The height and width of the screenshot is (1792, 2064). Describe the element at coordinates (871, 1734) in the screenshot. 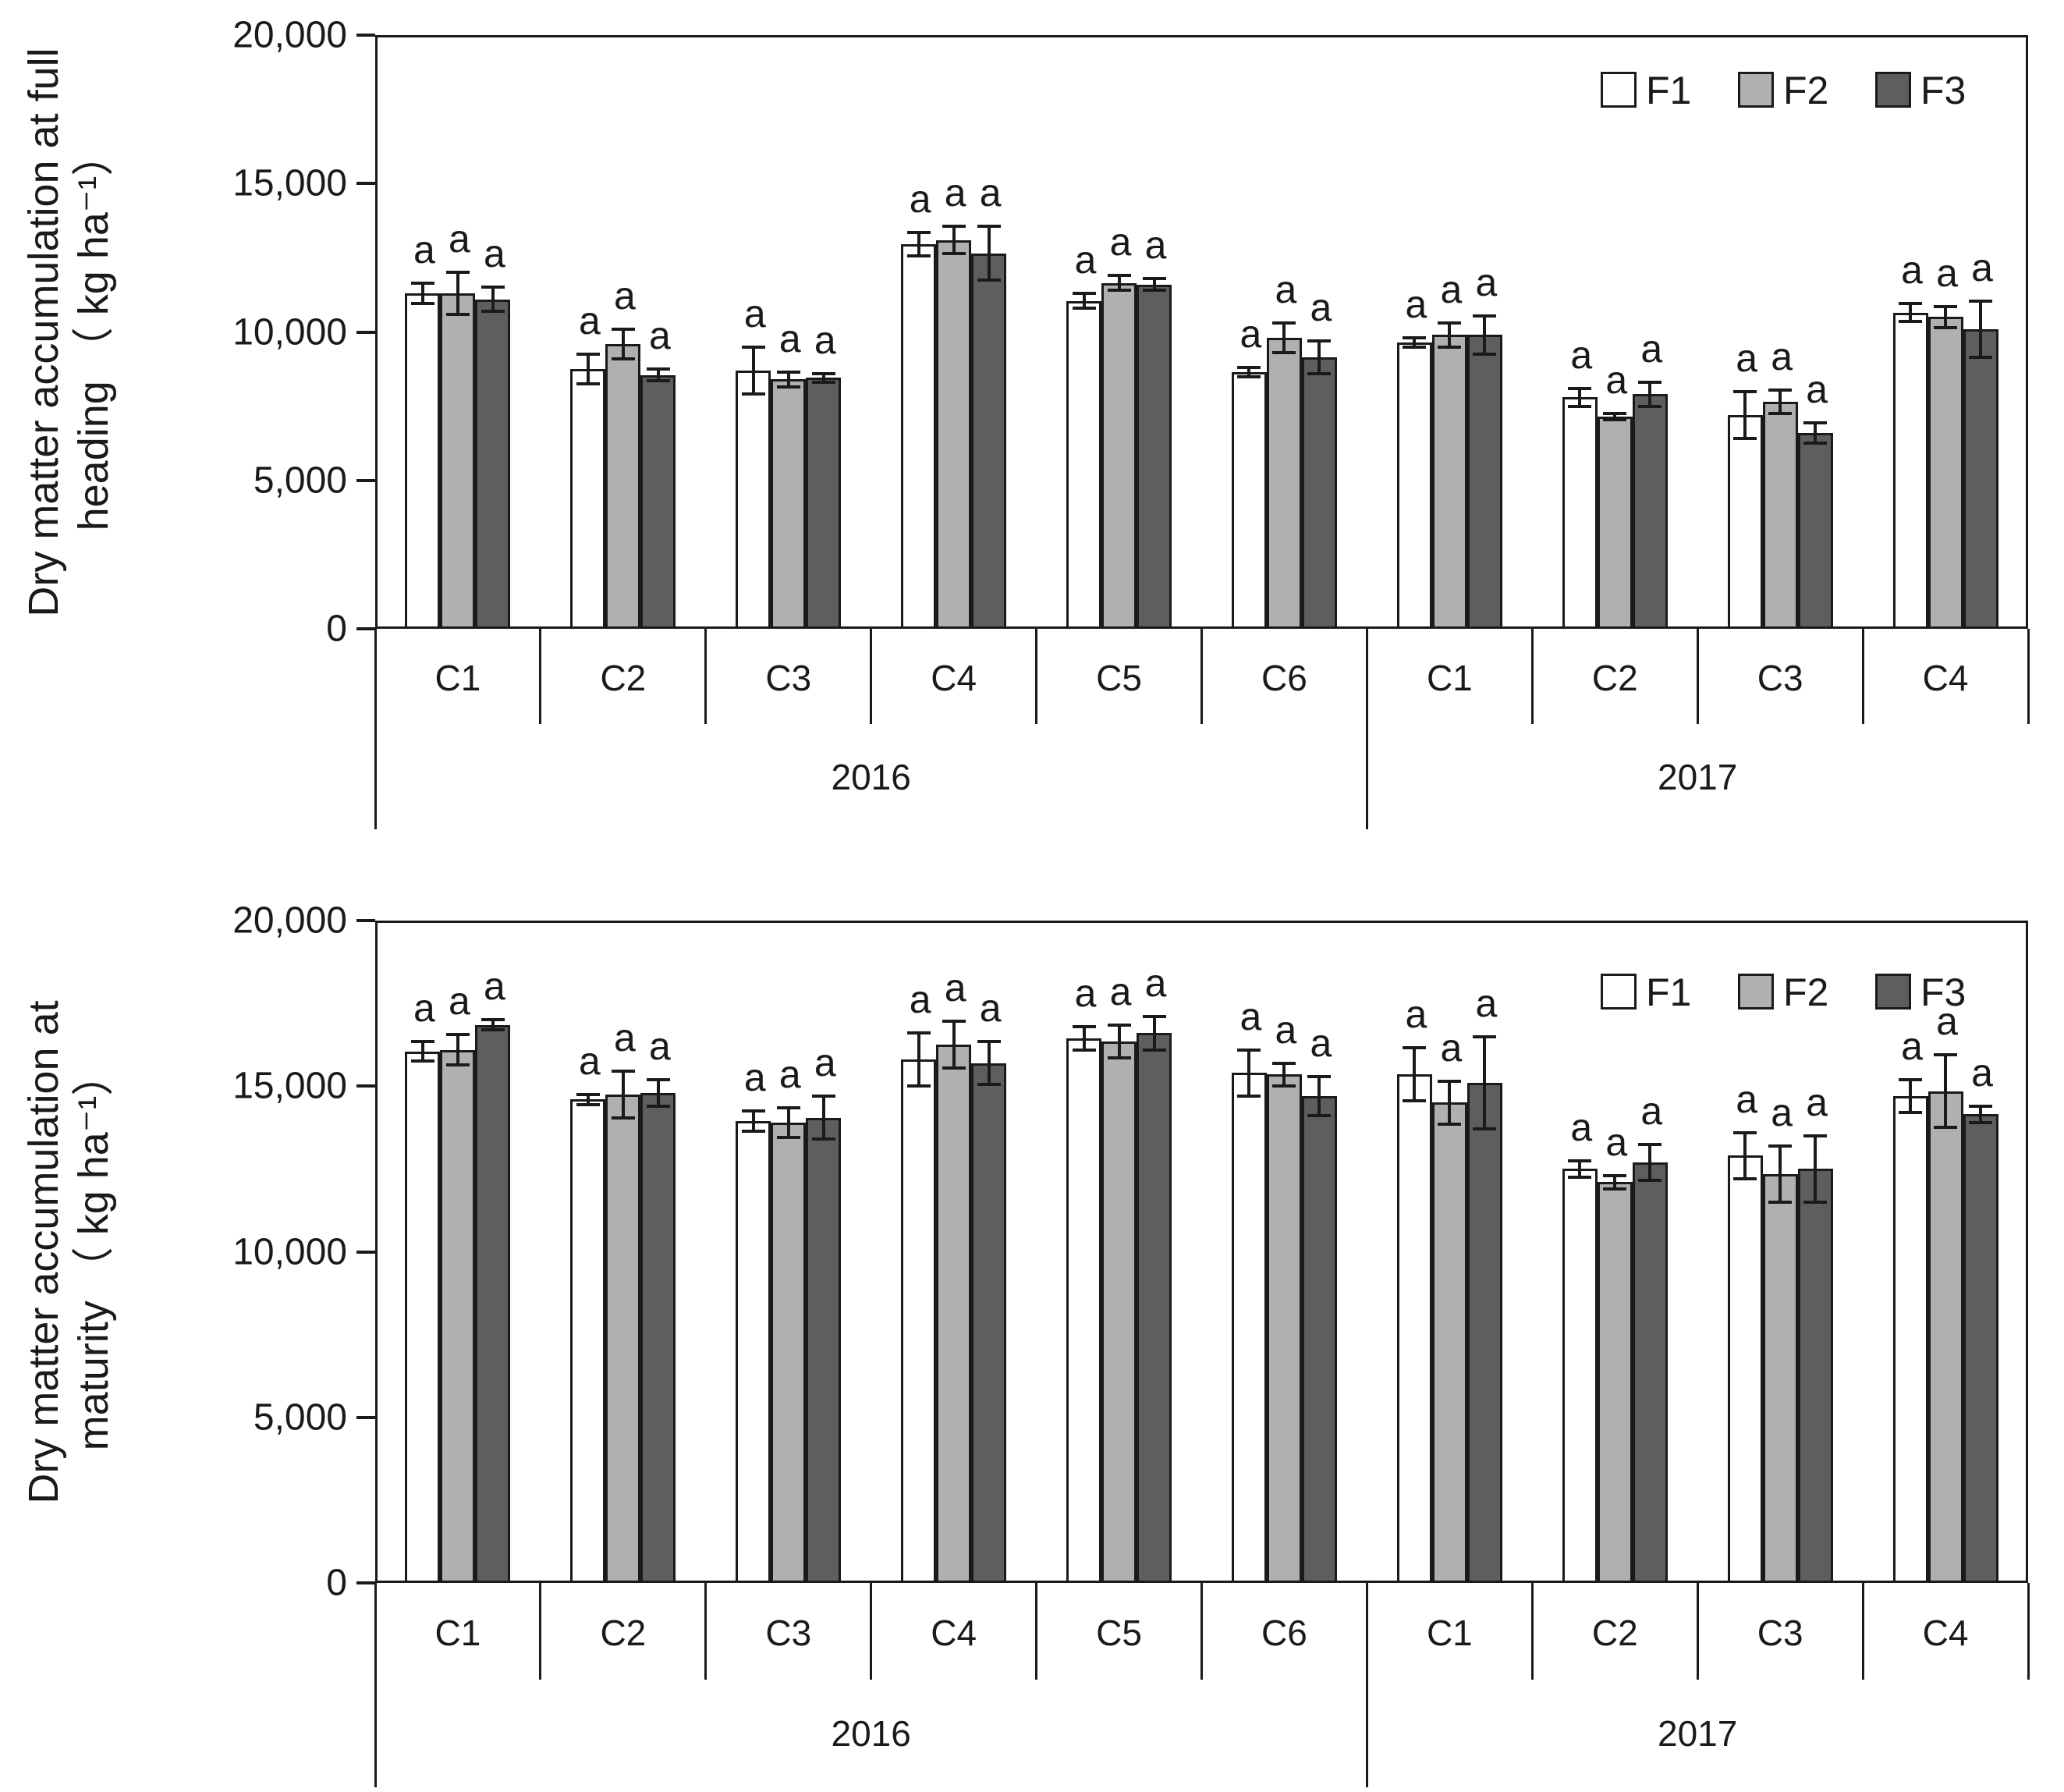

I see `year-label: 2016` at that location.